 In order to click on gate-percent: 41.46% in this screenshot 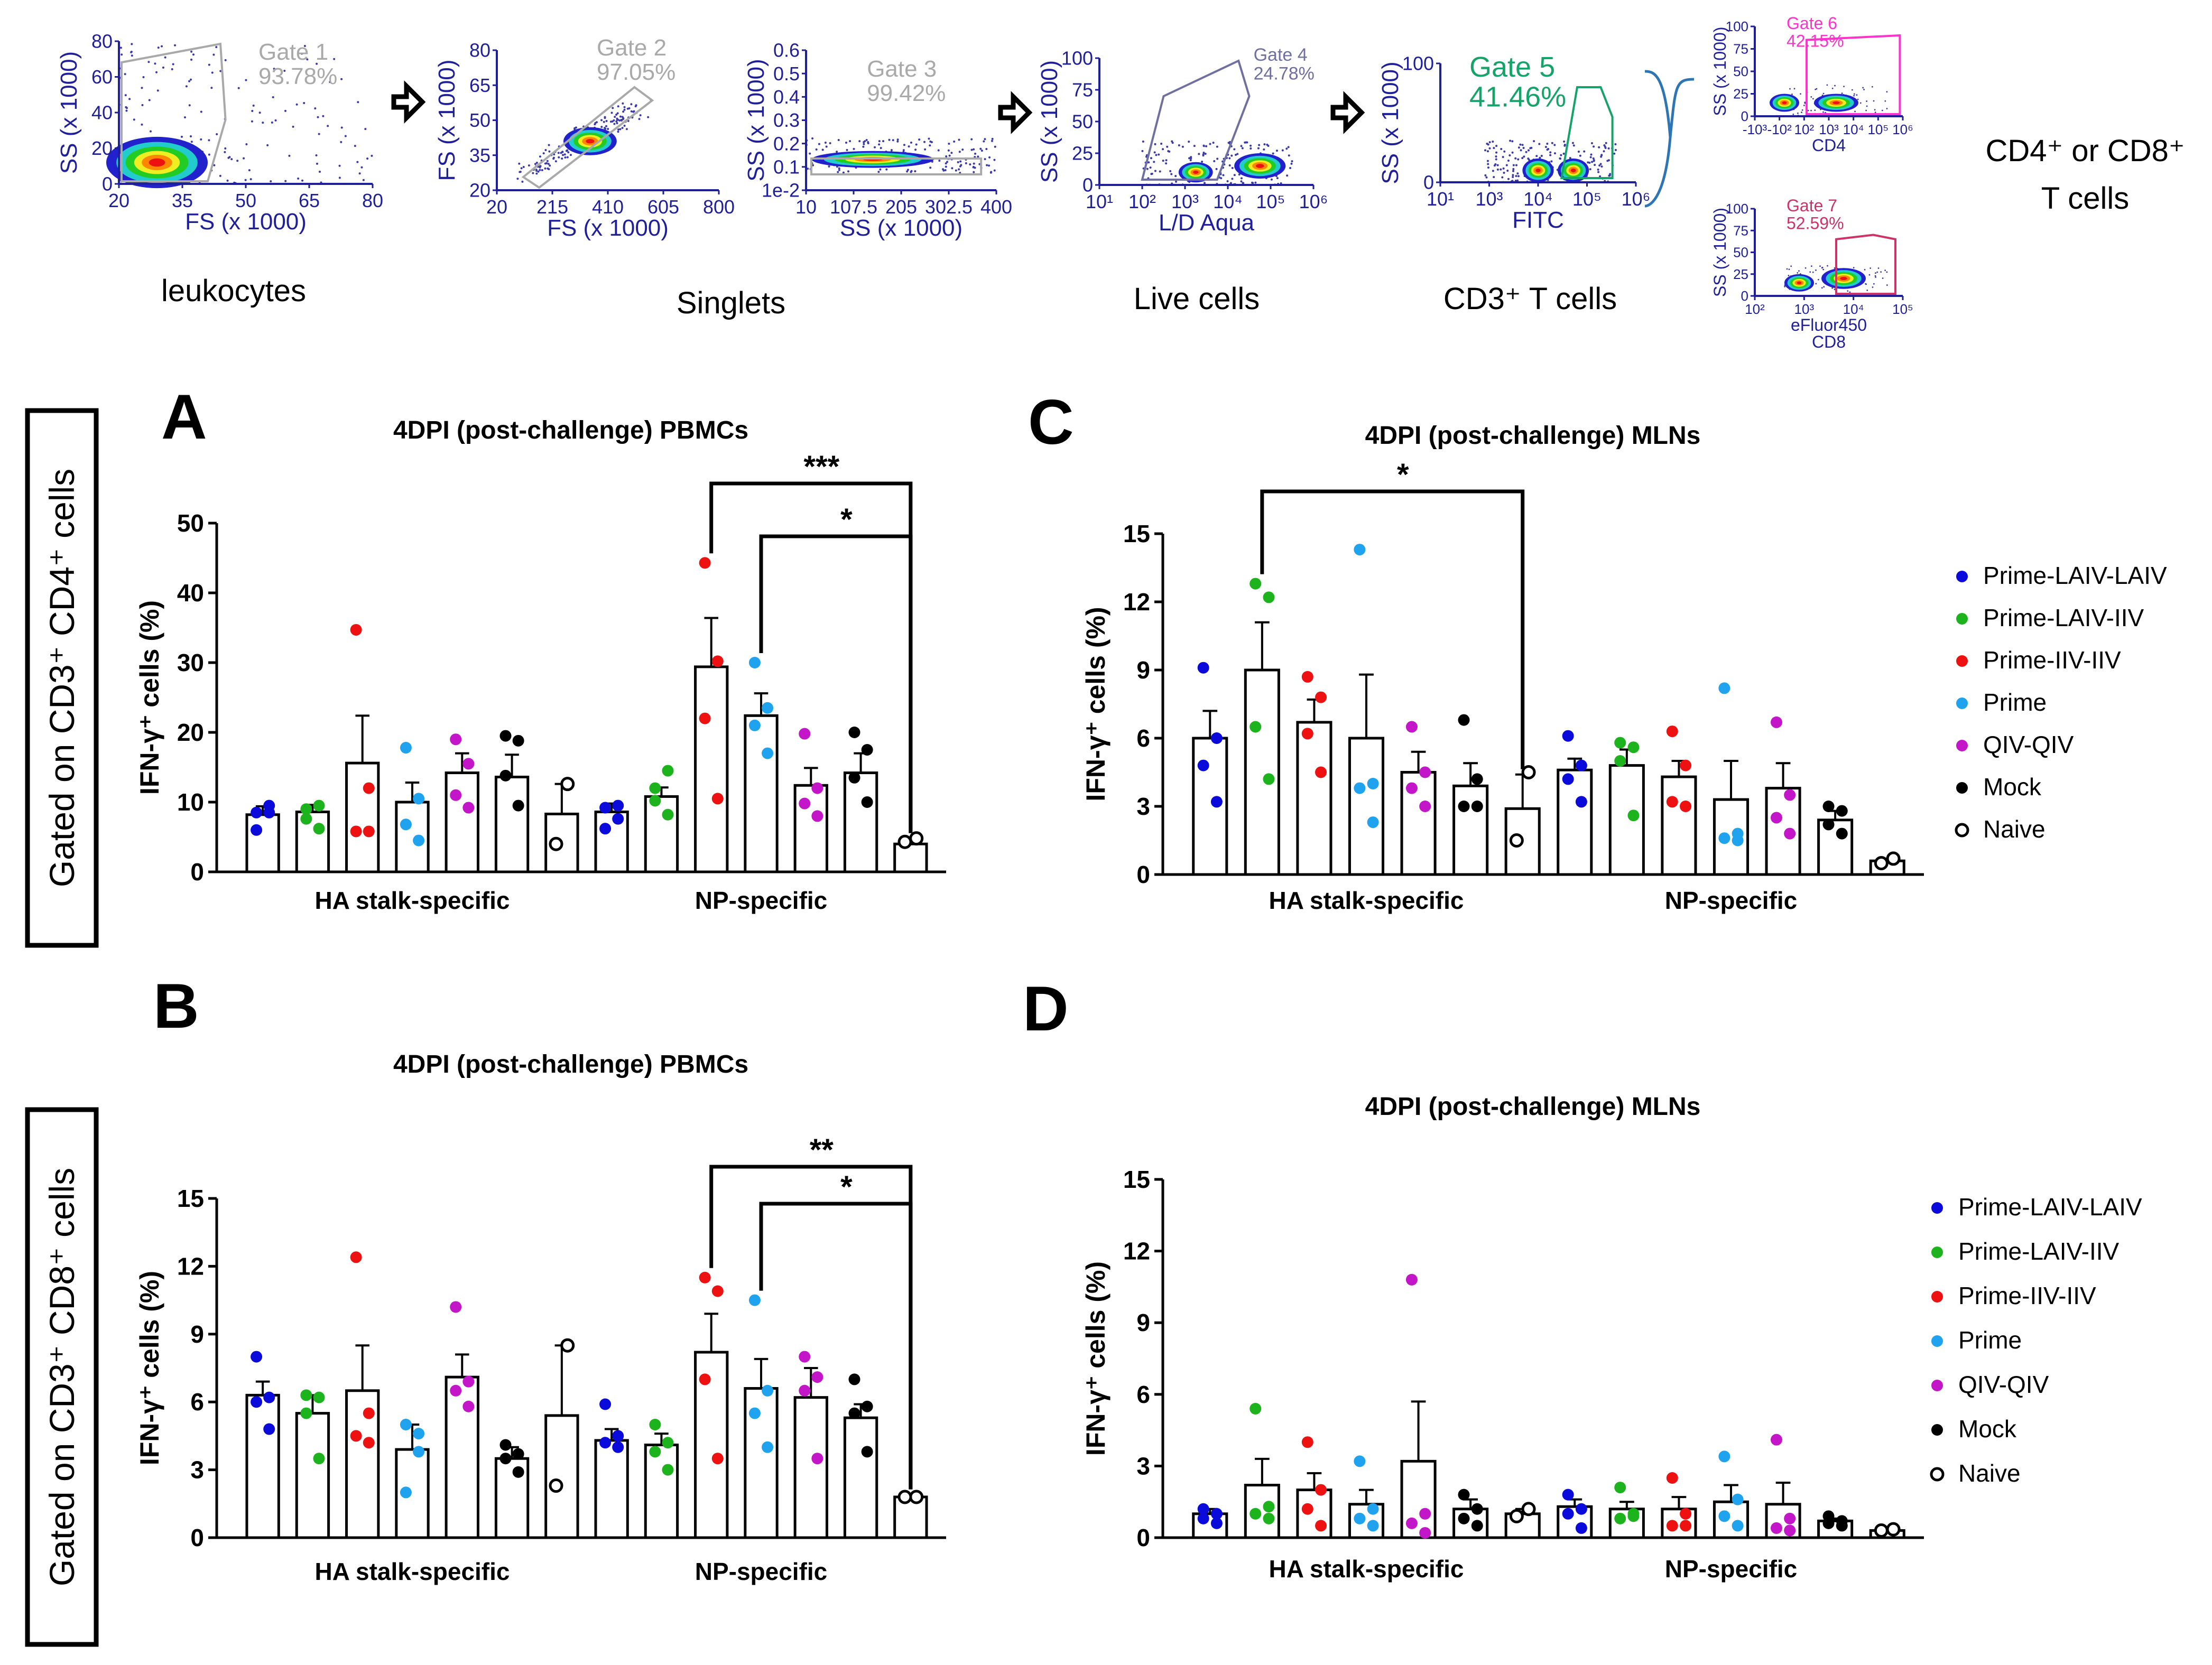, I will do `click(1518, 97)`.